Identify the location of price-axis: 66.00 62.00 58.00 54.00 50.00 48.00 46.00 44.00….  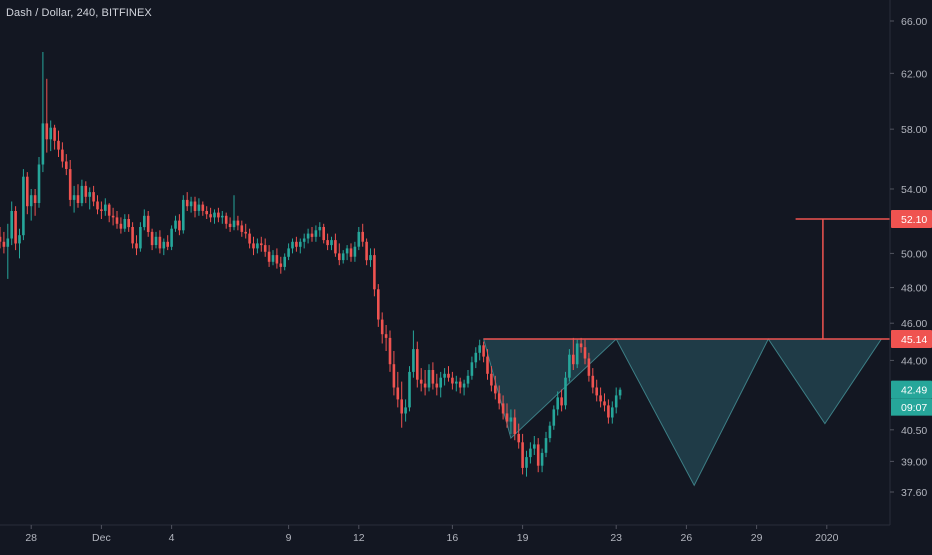
(908, 257).